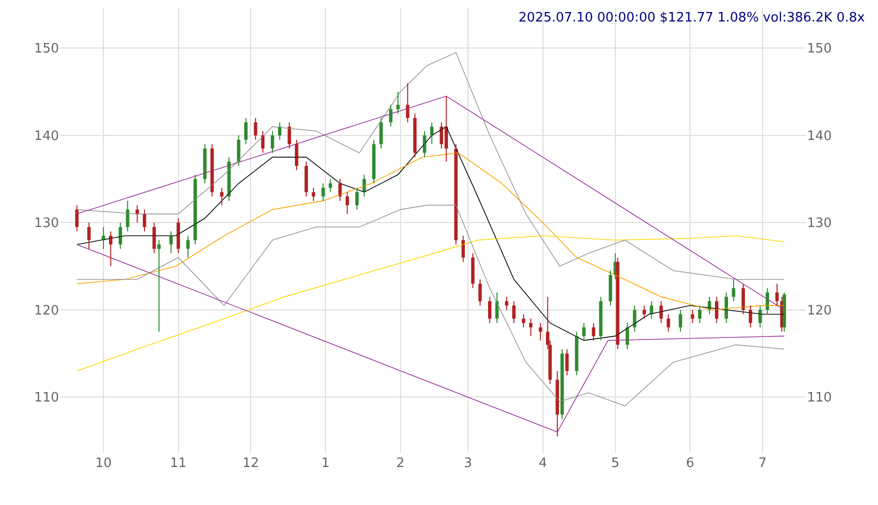 The width and height of the screenshot is (878, 505). Describe the element at coordinates (819, 49) in the screenshot. I see `y2-tick-label: 150` at that location.